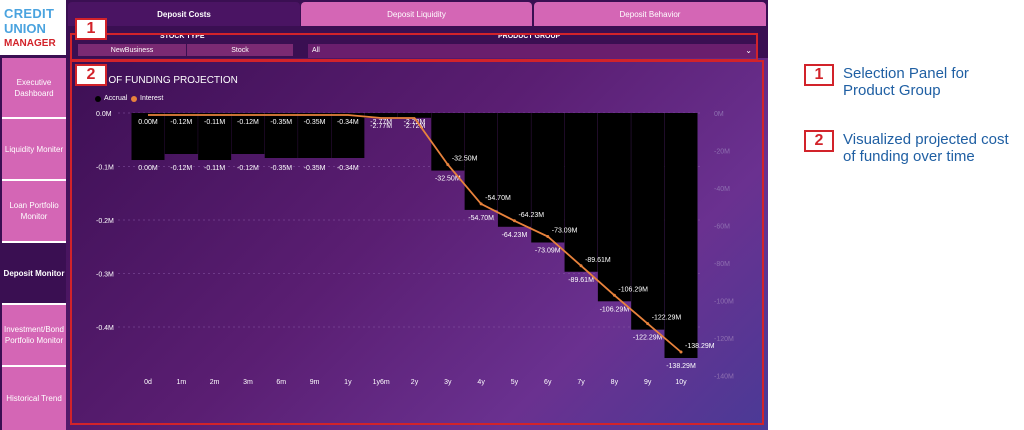  I want to click on stock-type-newbusiness-button: NewBusiness, so click(132, 50).